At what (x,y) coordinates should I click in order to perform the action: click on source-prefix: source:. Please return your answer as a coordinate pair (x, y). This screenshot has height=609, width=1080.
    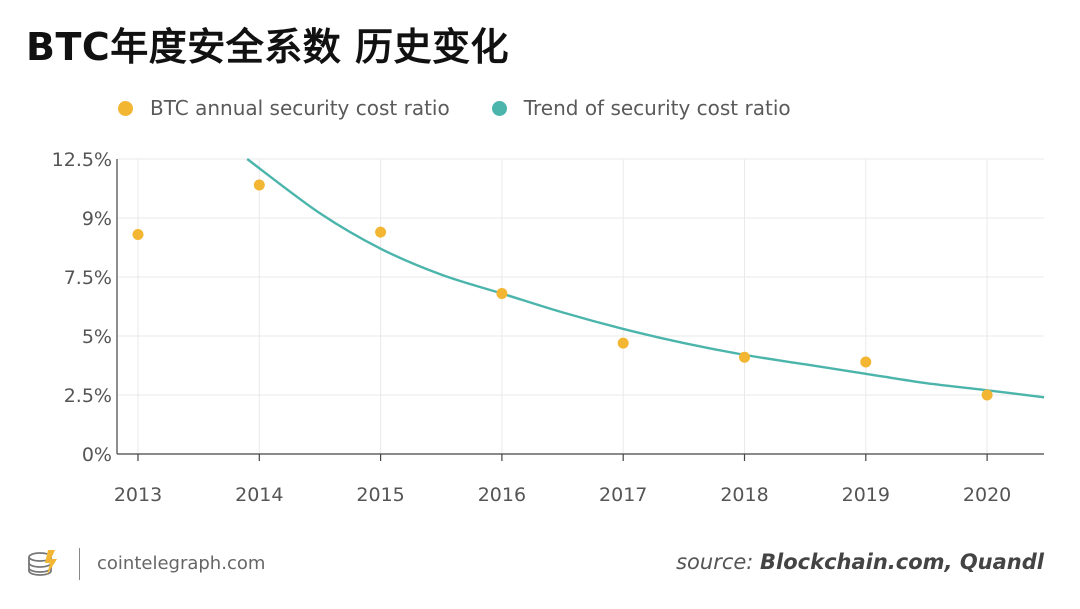
    Looking at the image, I should click on (718, 562).